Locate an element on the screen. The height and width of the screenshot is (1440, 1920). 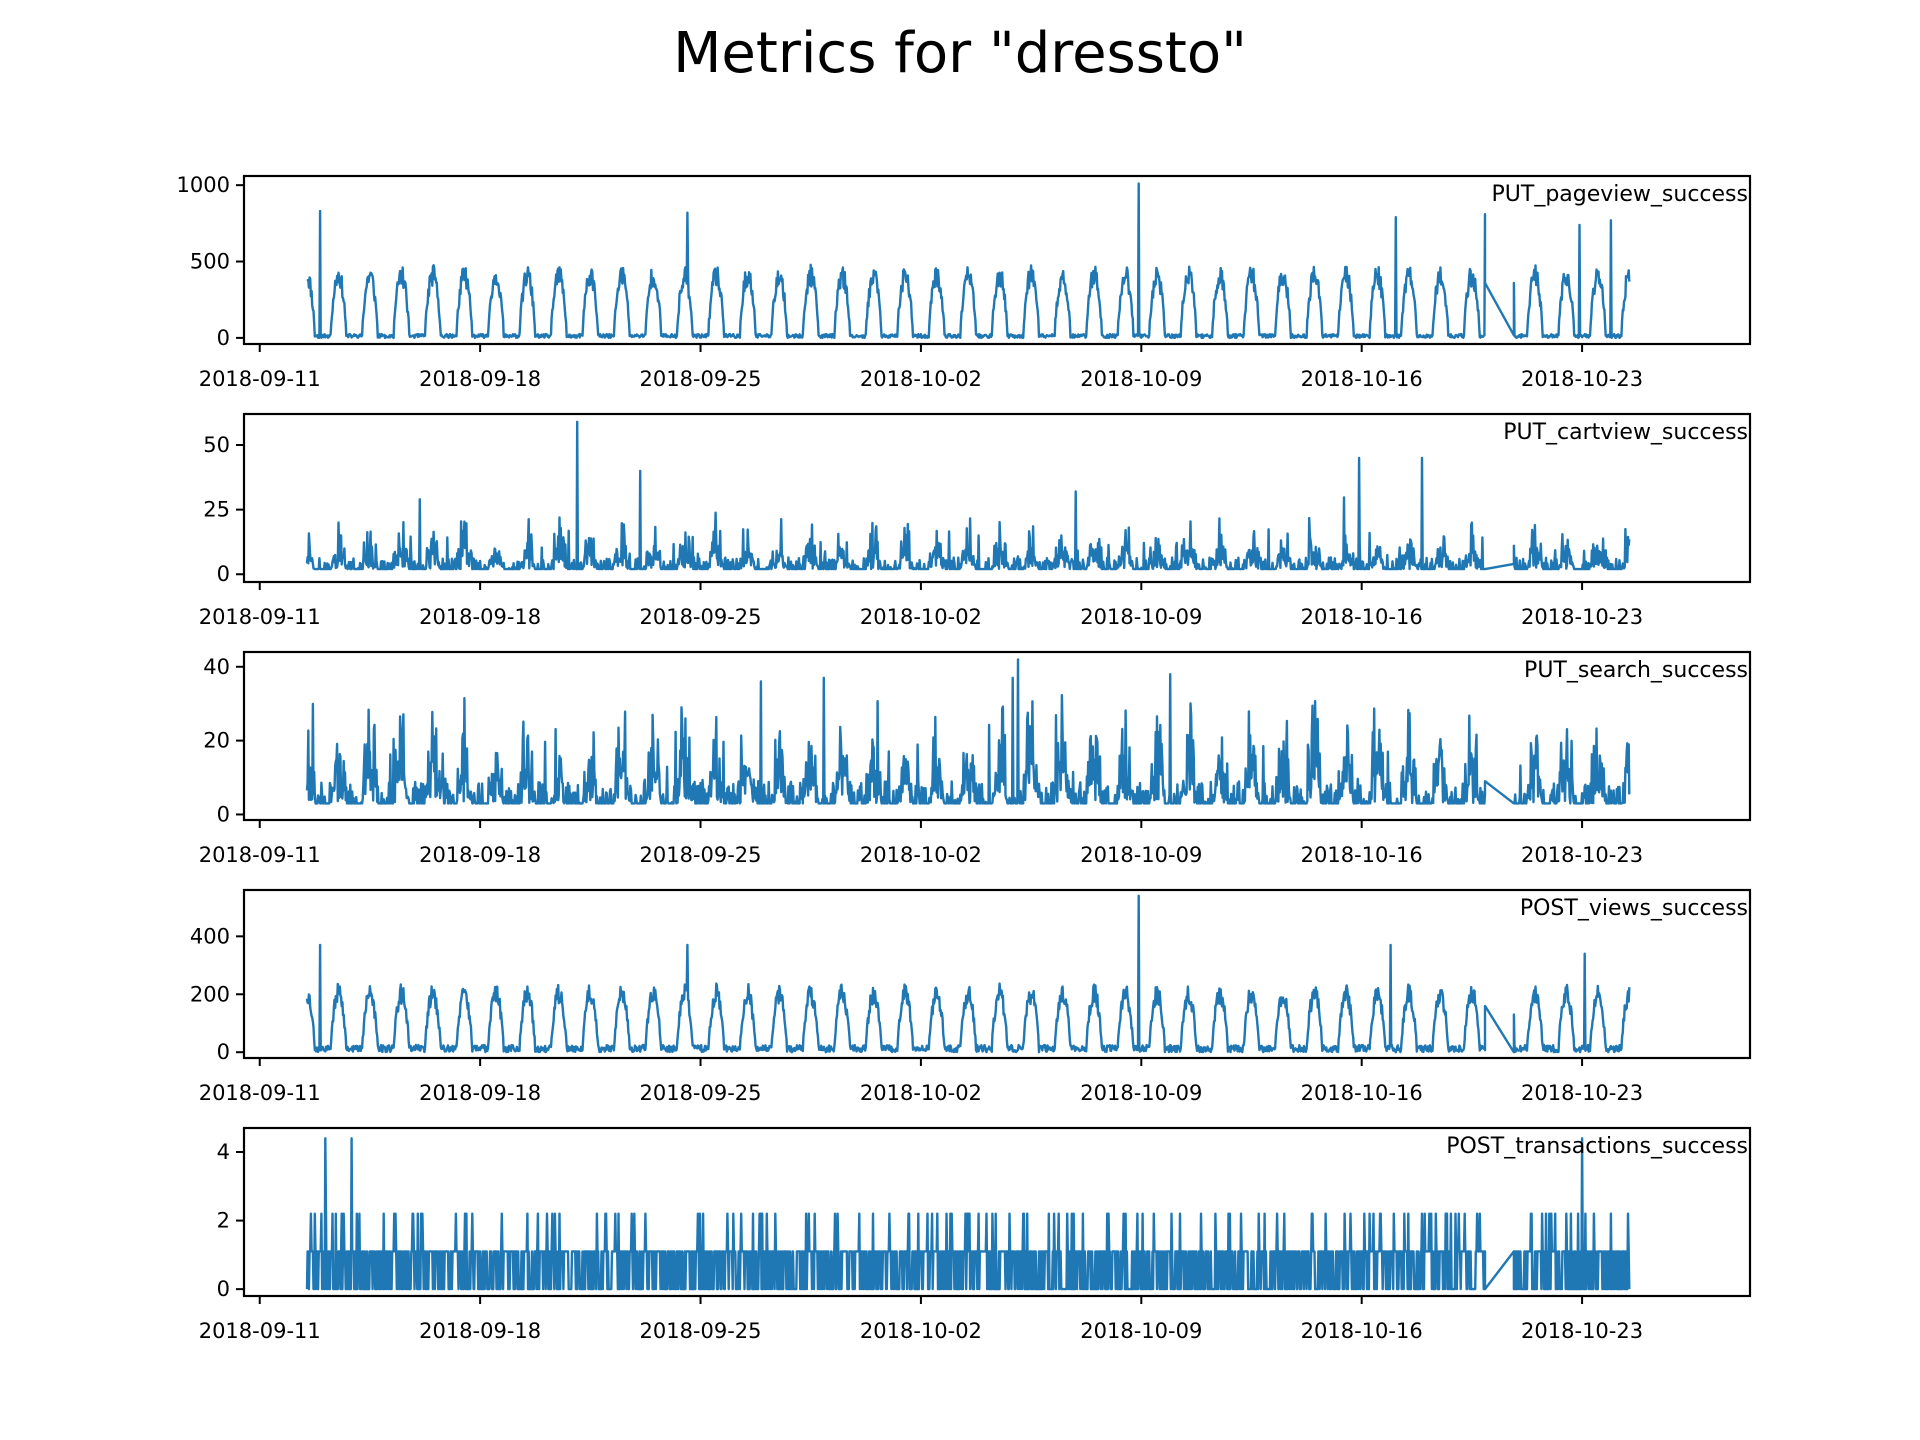
y-tick-label: 4 is located at coordinates (223, 1152).